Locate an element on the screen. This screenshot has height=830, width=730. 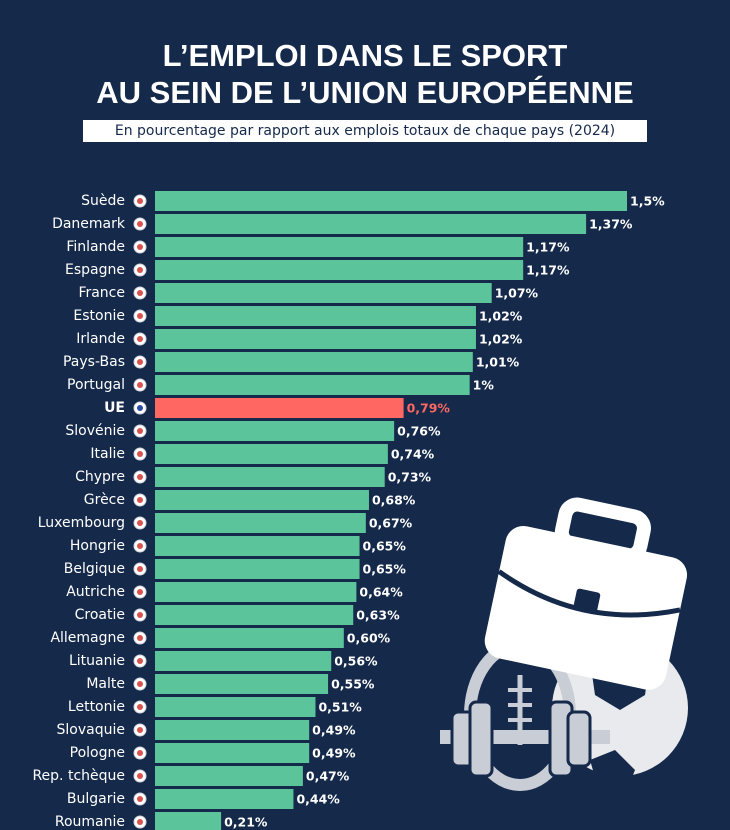
category-label: Suède is located at coordinates (103, 201).